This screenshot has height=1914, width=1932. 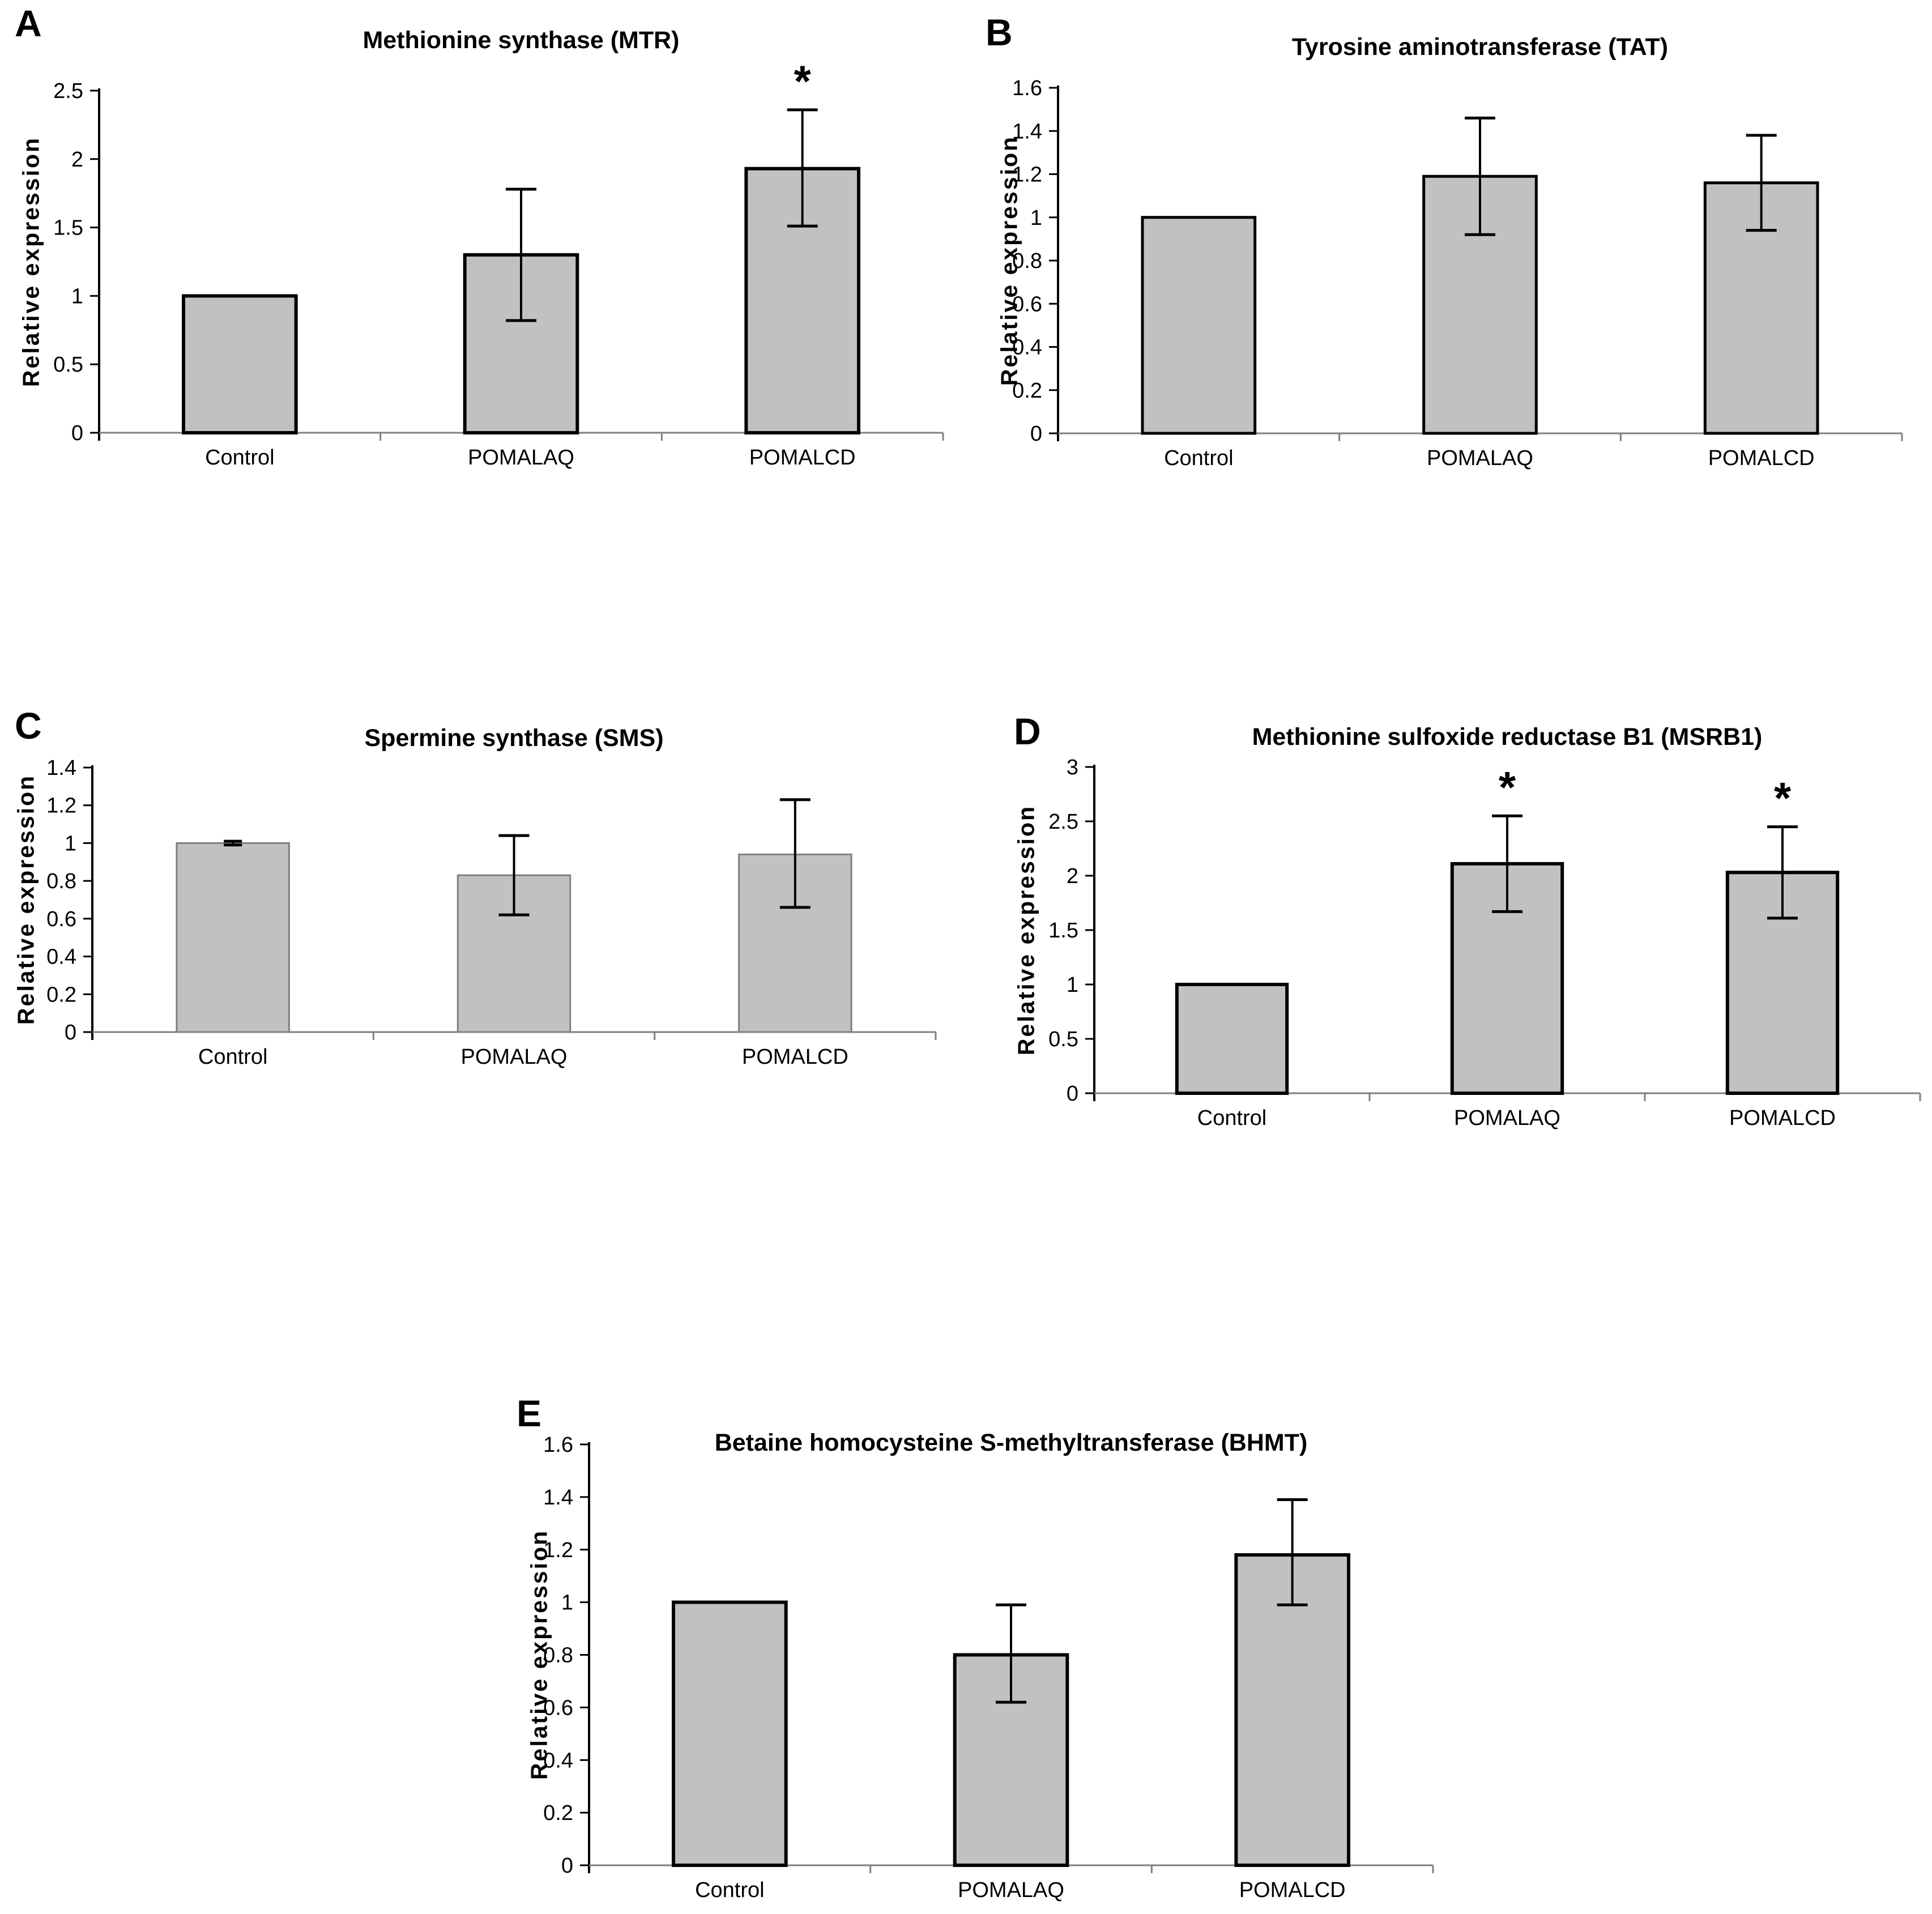 I want to click on panel-letter-B: B, so click(x=999, y=32).